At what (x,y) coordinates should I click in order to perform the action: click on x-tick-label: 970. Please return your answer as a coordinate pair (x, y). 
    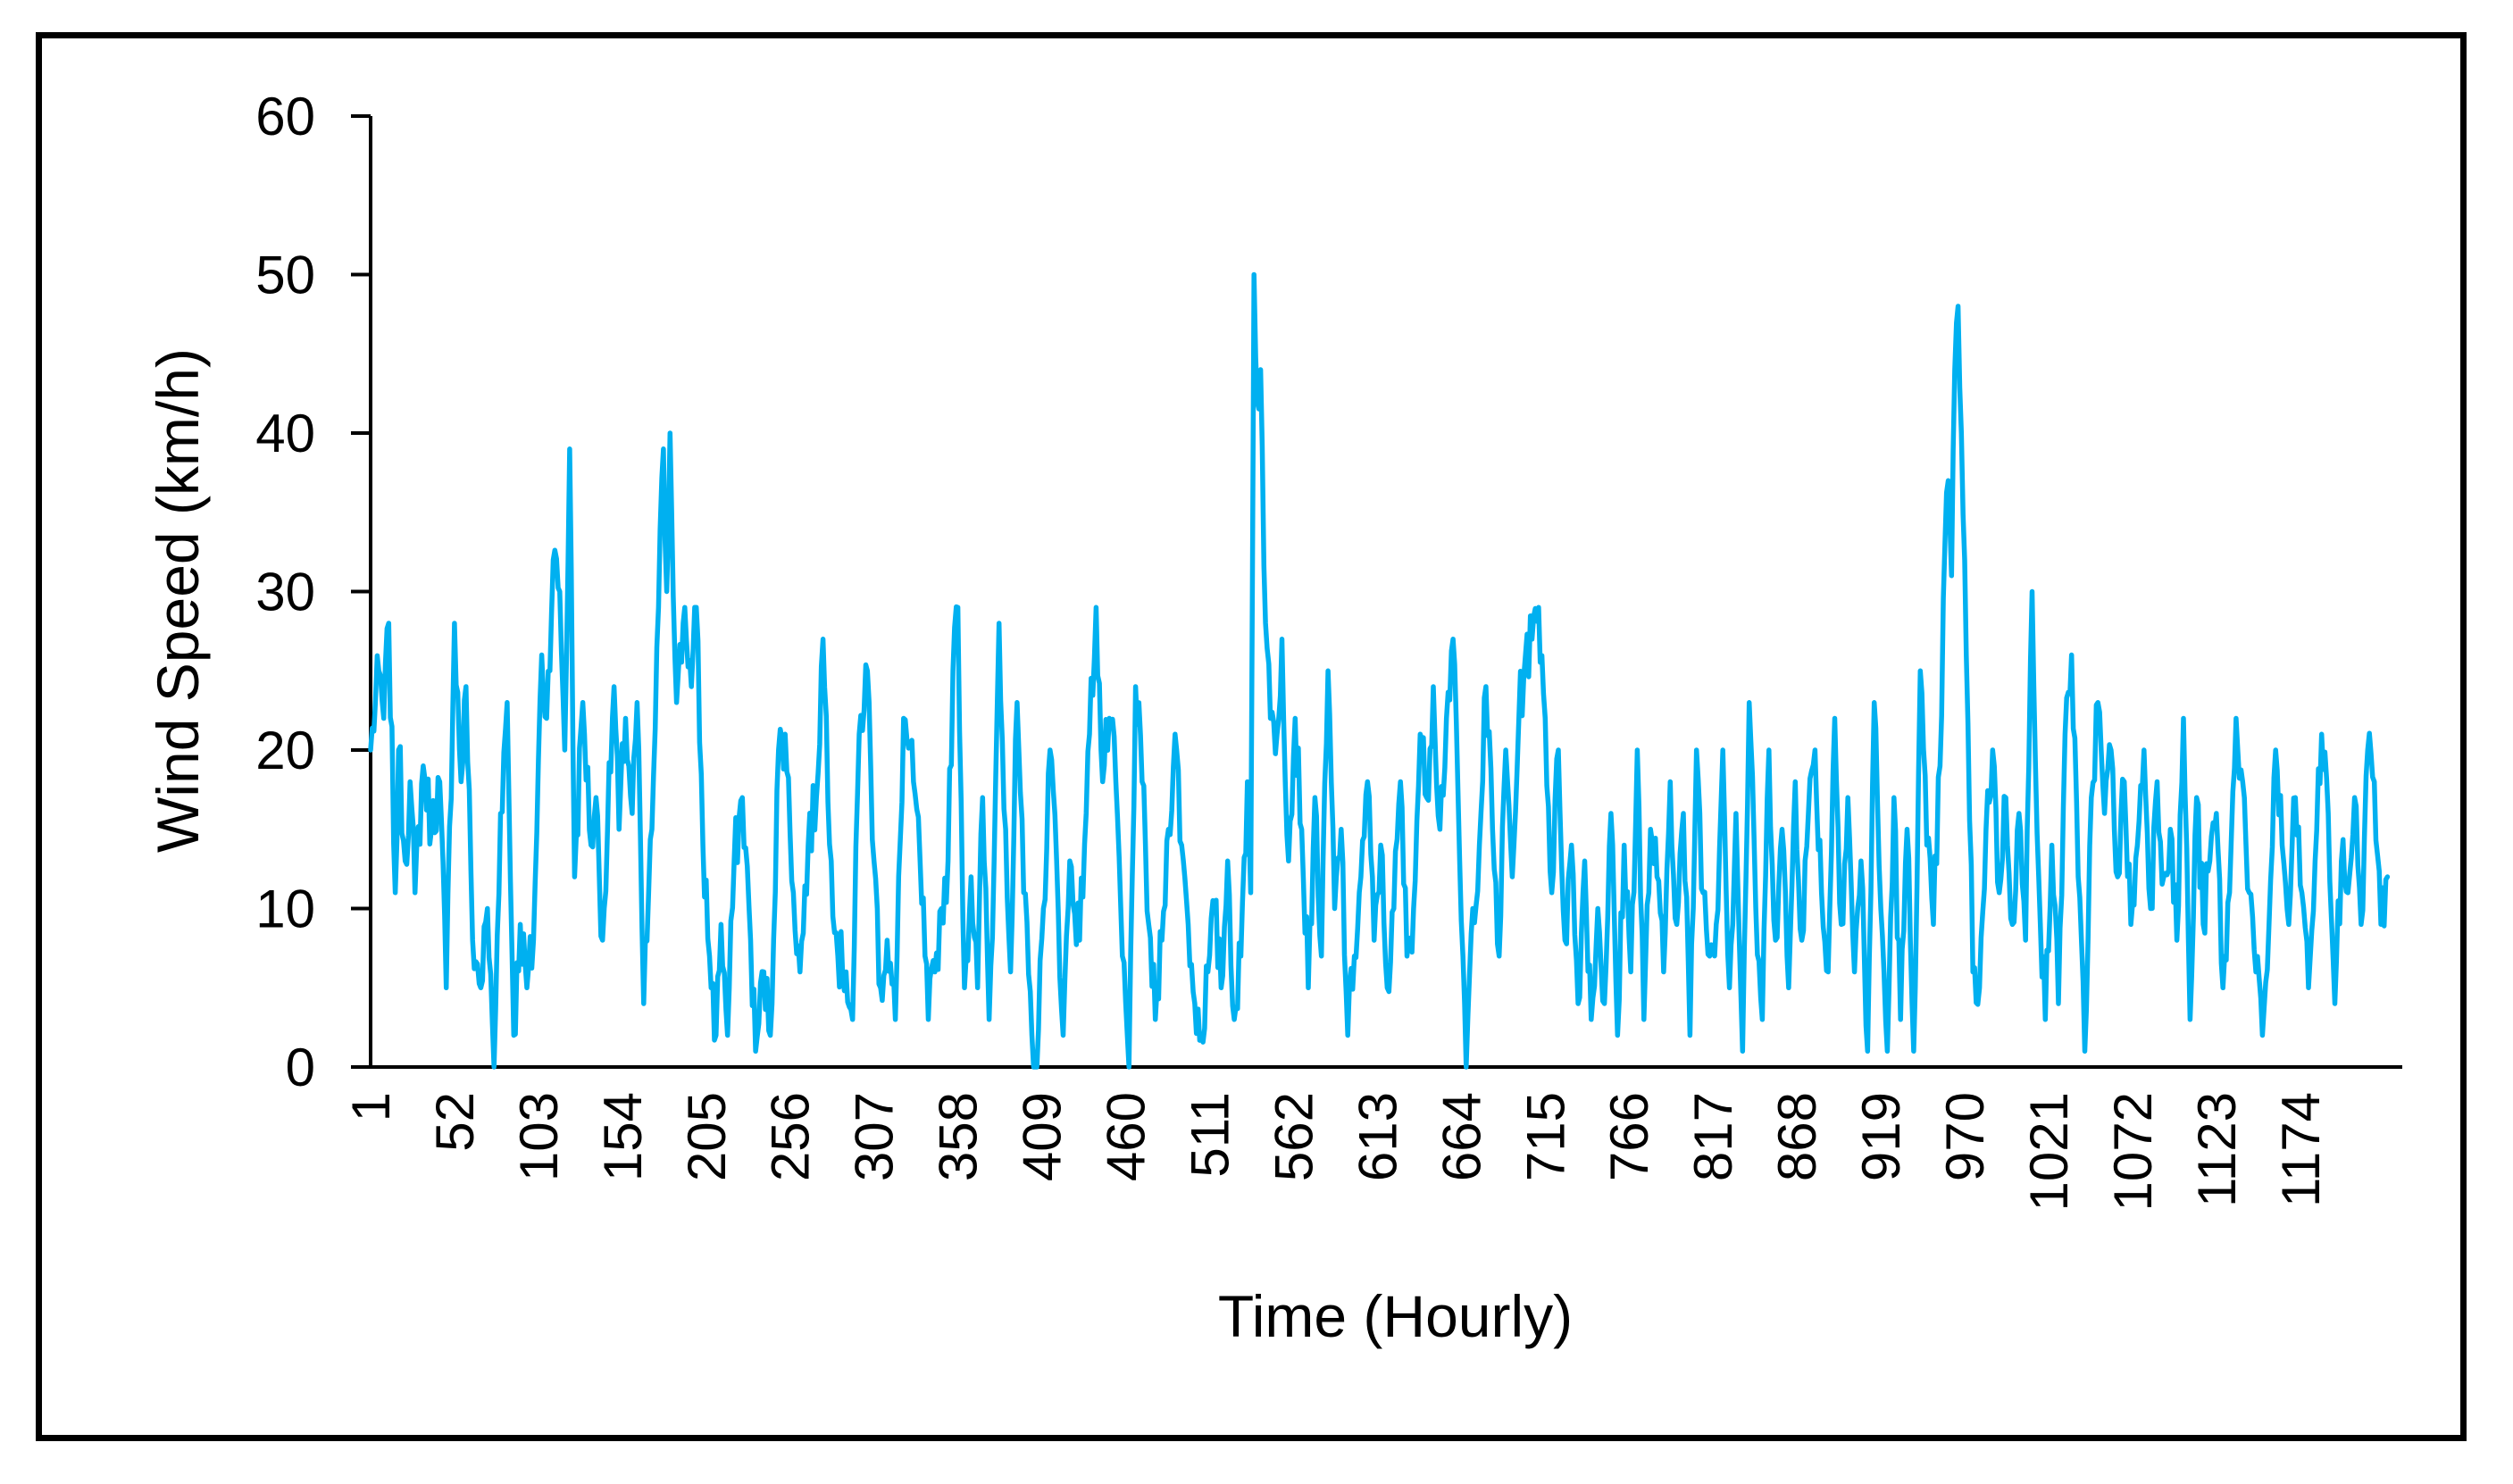
    Looking at the image, I should click on (1965, 1136).